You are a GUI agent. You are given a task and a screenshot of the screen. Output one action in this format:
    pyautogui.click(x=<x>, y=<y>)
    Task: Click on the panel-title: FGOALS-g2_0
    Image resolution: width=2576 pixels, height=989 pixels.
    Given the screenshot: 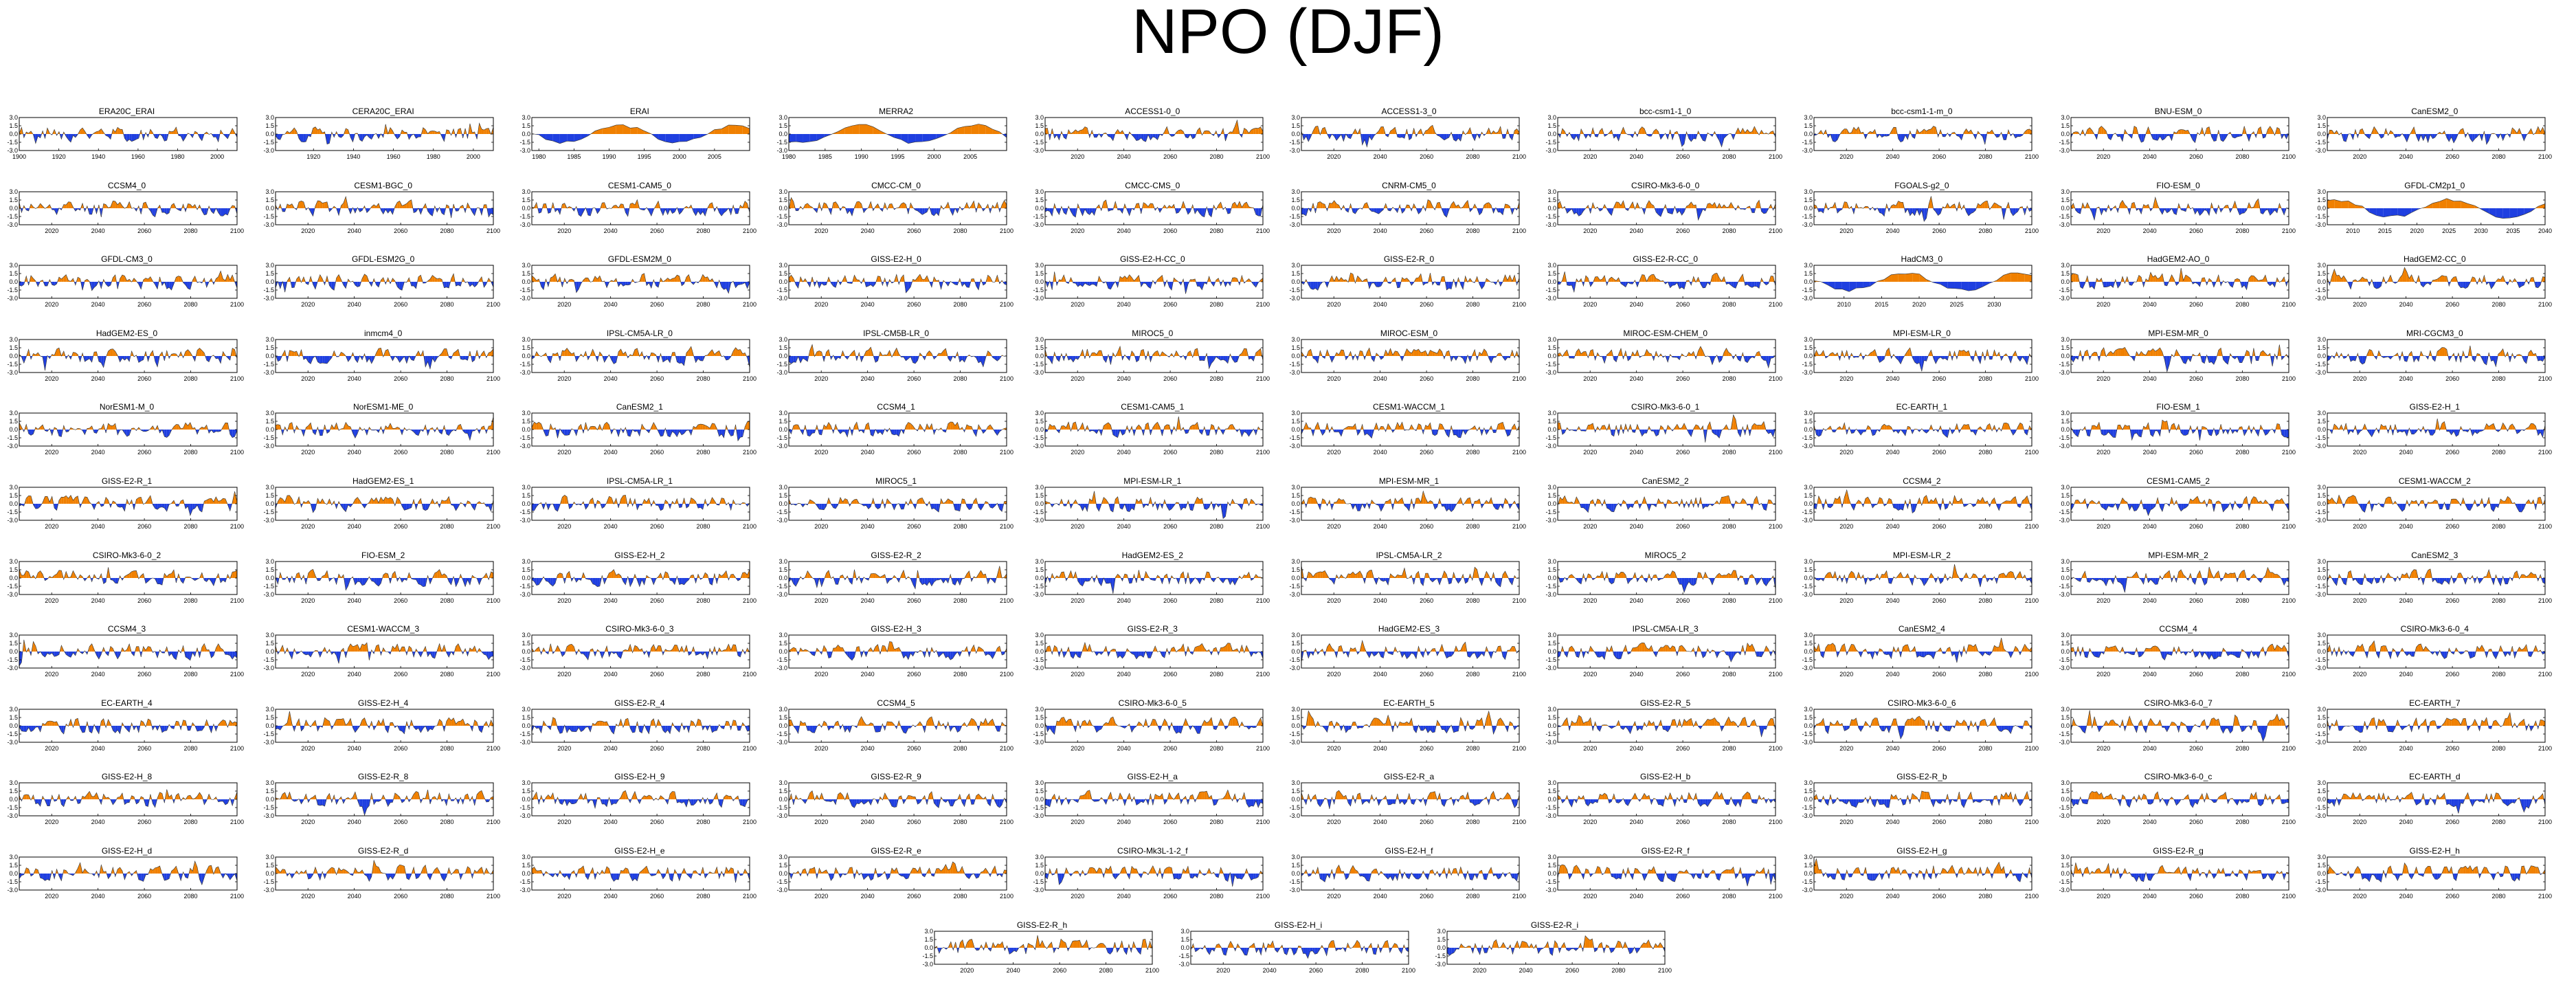 What is the action you would take?
    pyautogui.click(x=1921, y=185)
    